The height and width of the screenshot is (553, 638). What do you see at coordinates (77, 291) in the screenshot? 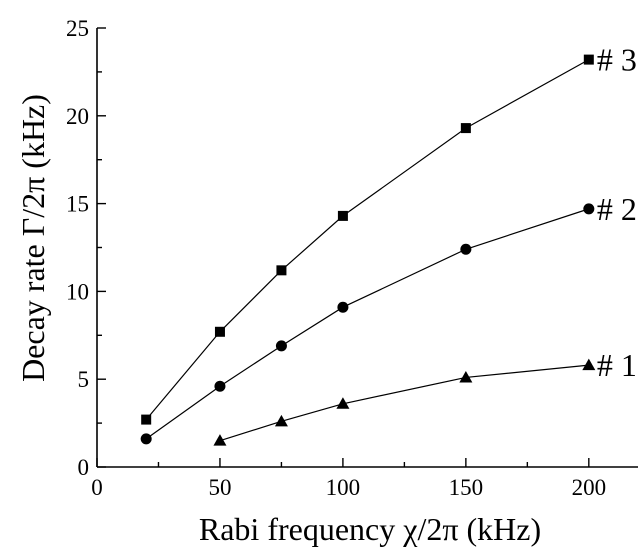
I see `y-tick-label: 10` at bounding box center [77, 291].